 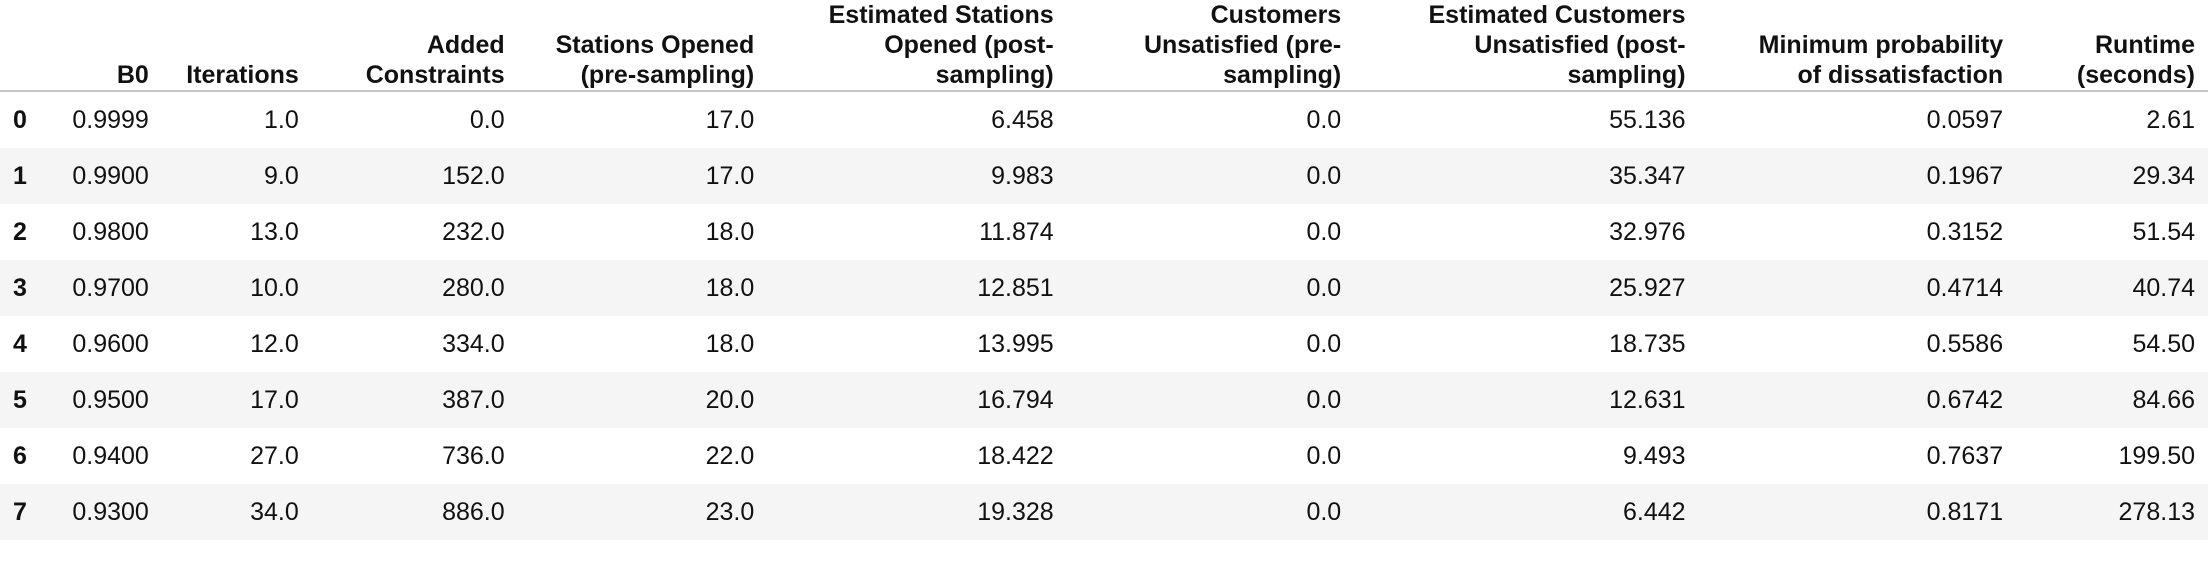 I want to click on table-cell: 736.0, so click(x=473, y=456).